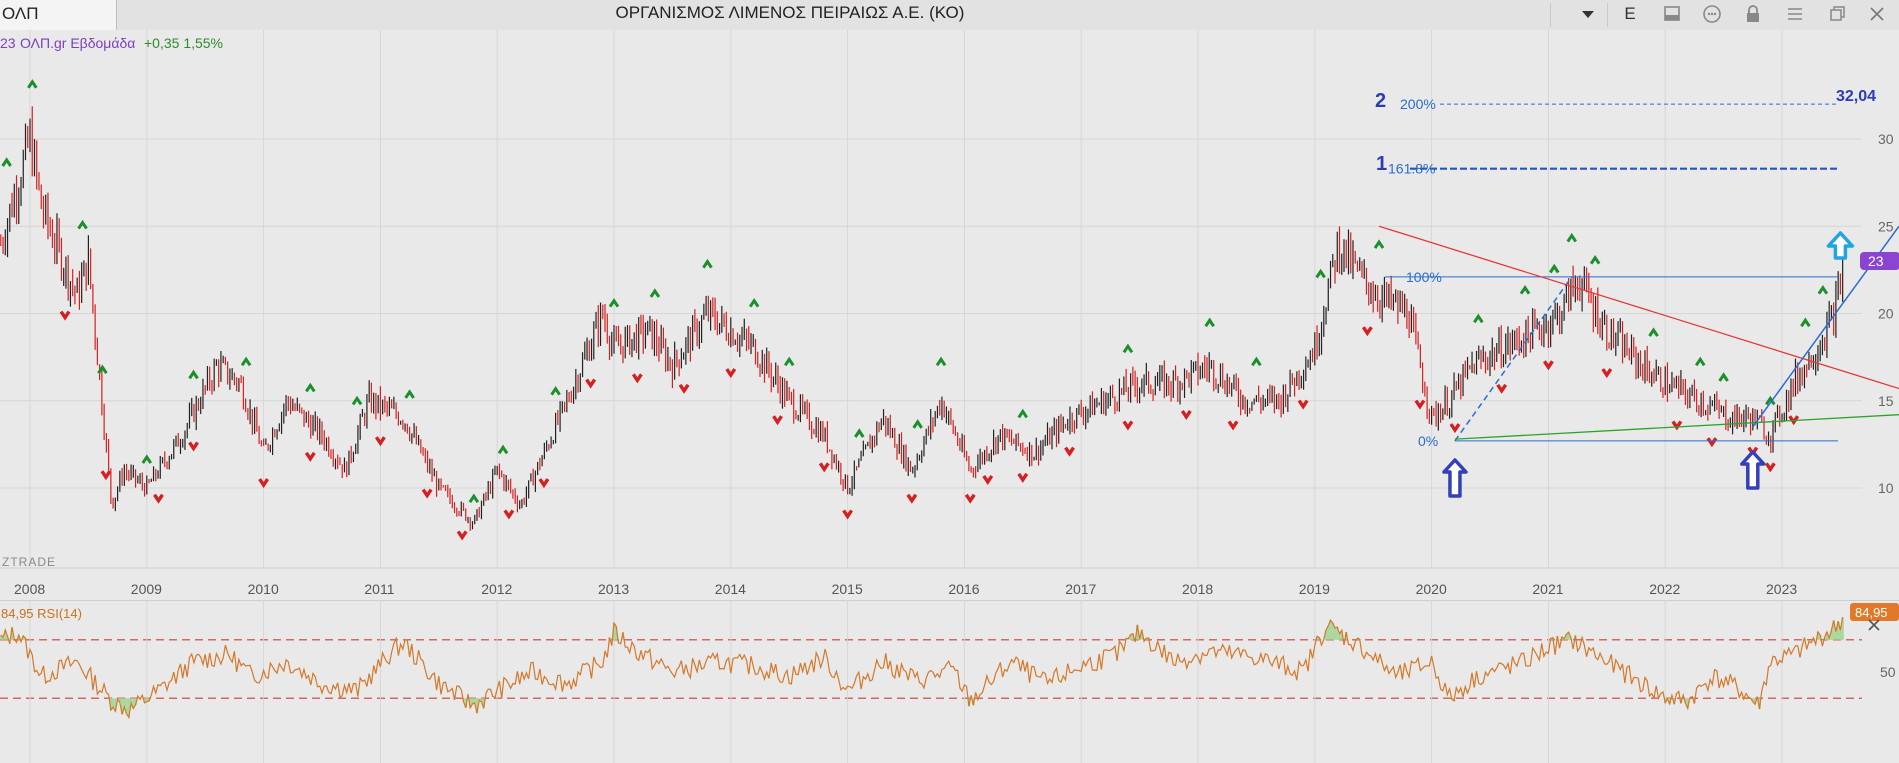  Describe the element at coordinates (1588, 14) in the screenshot. I see `chevron-down-icon` at that location.